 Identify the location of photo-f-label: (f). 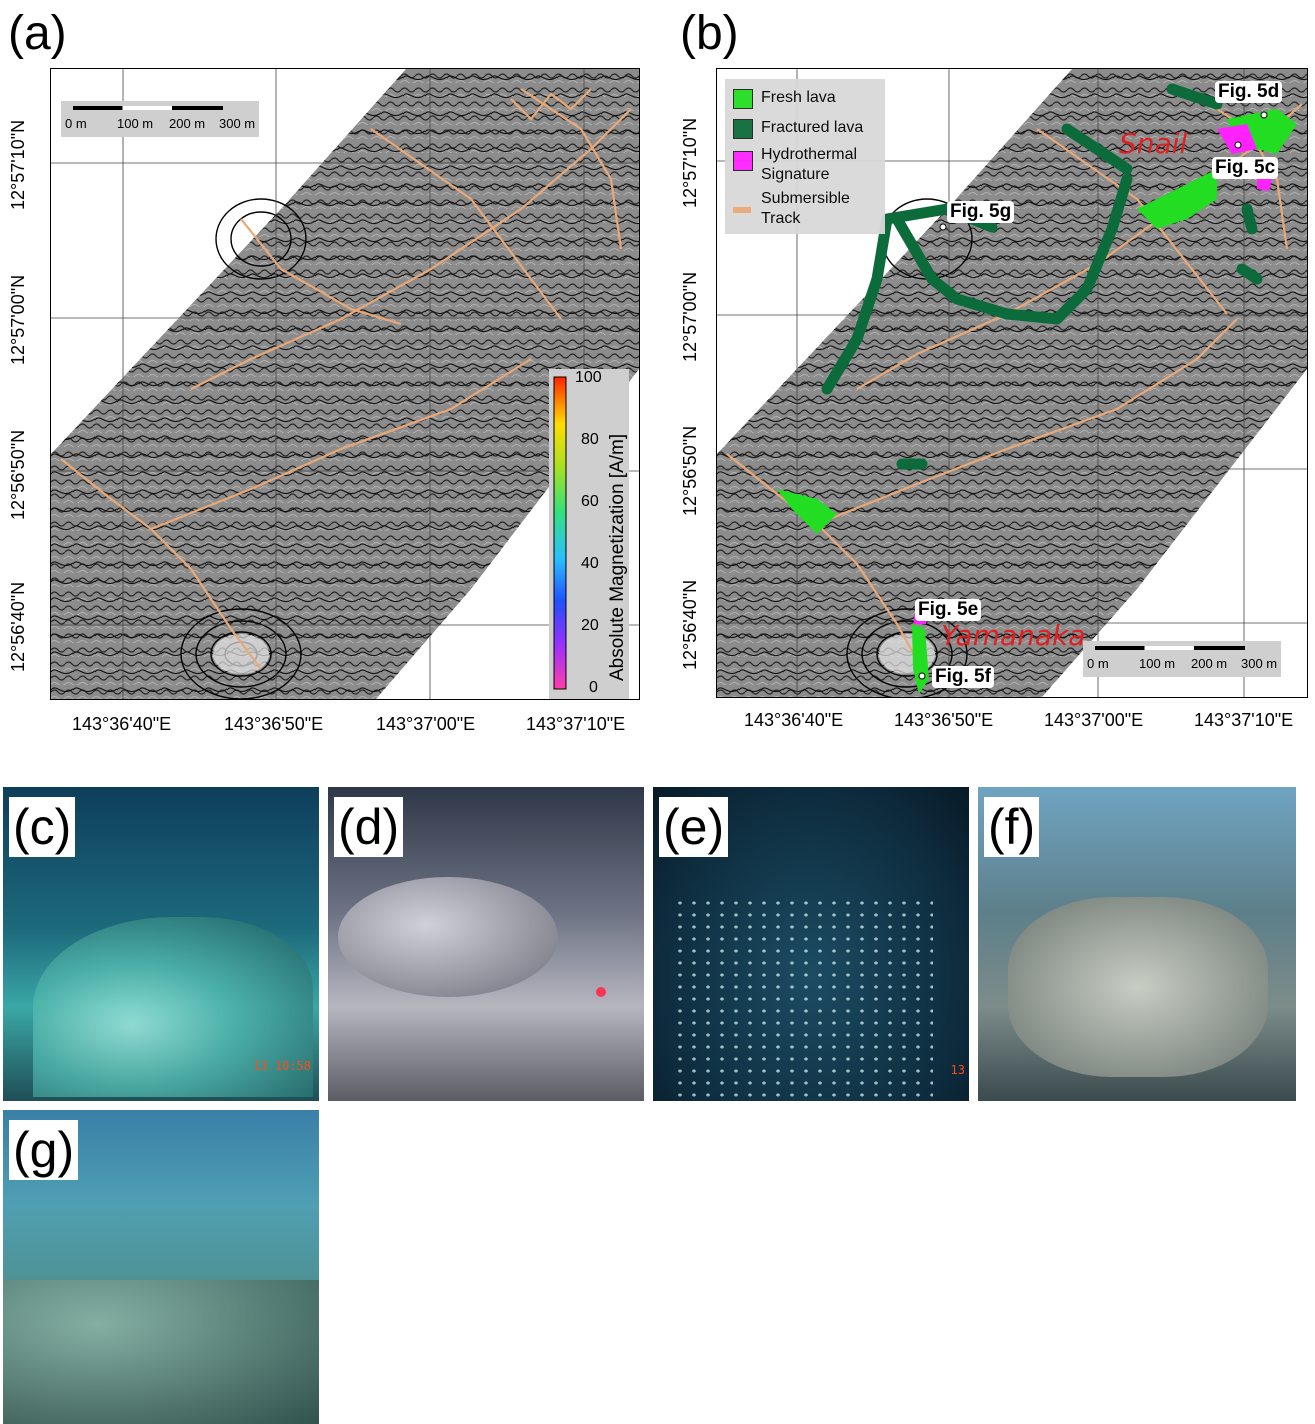
(1012, 827).